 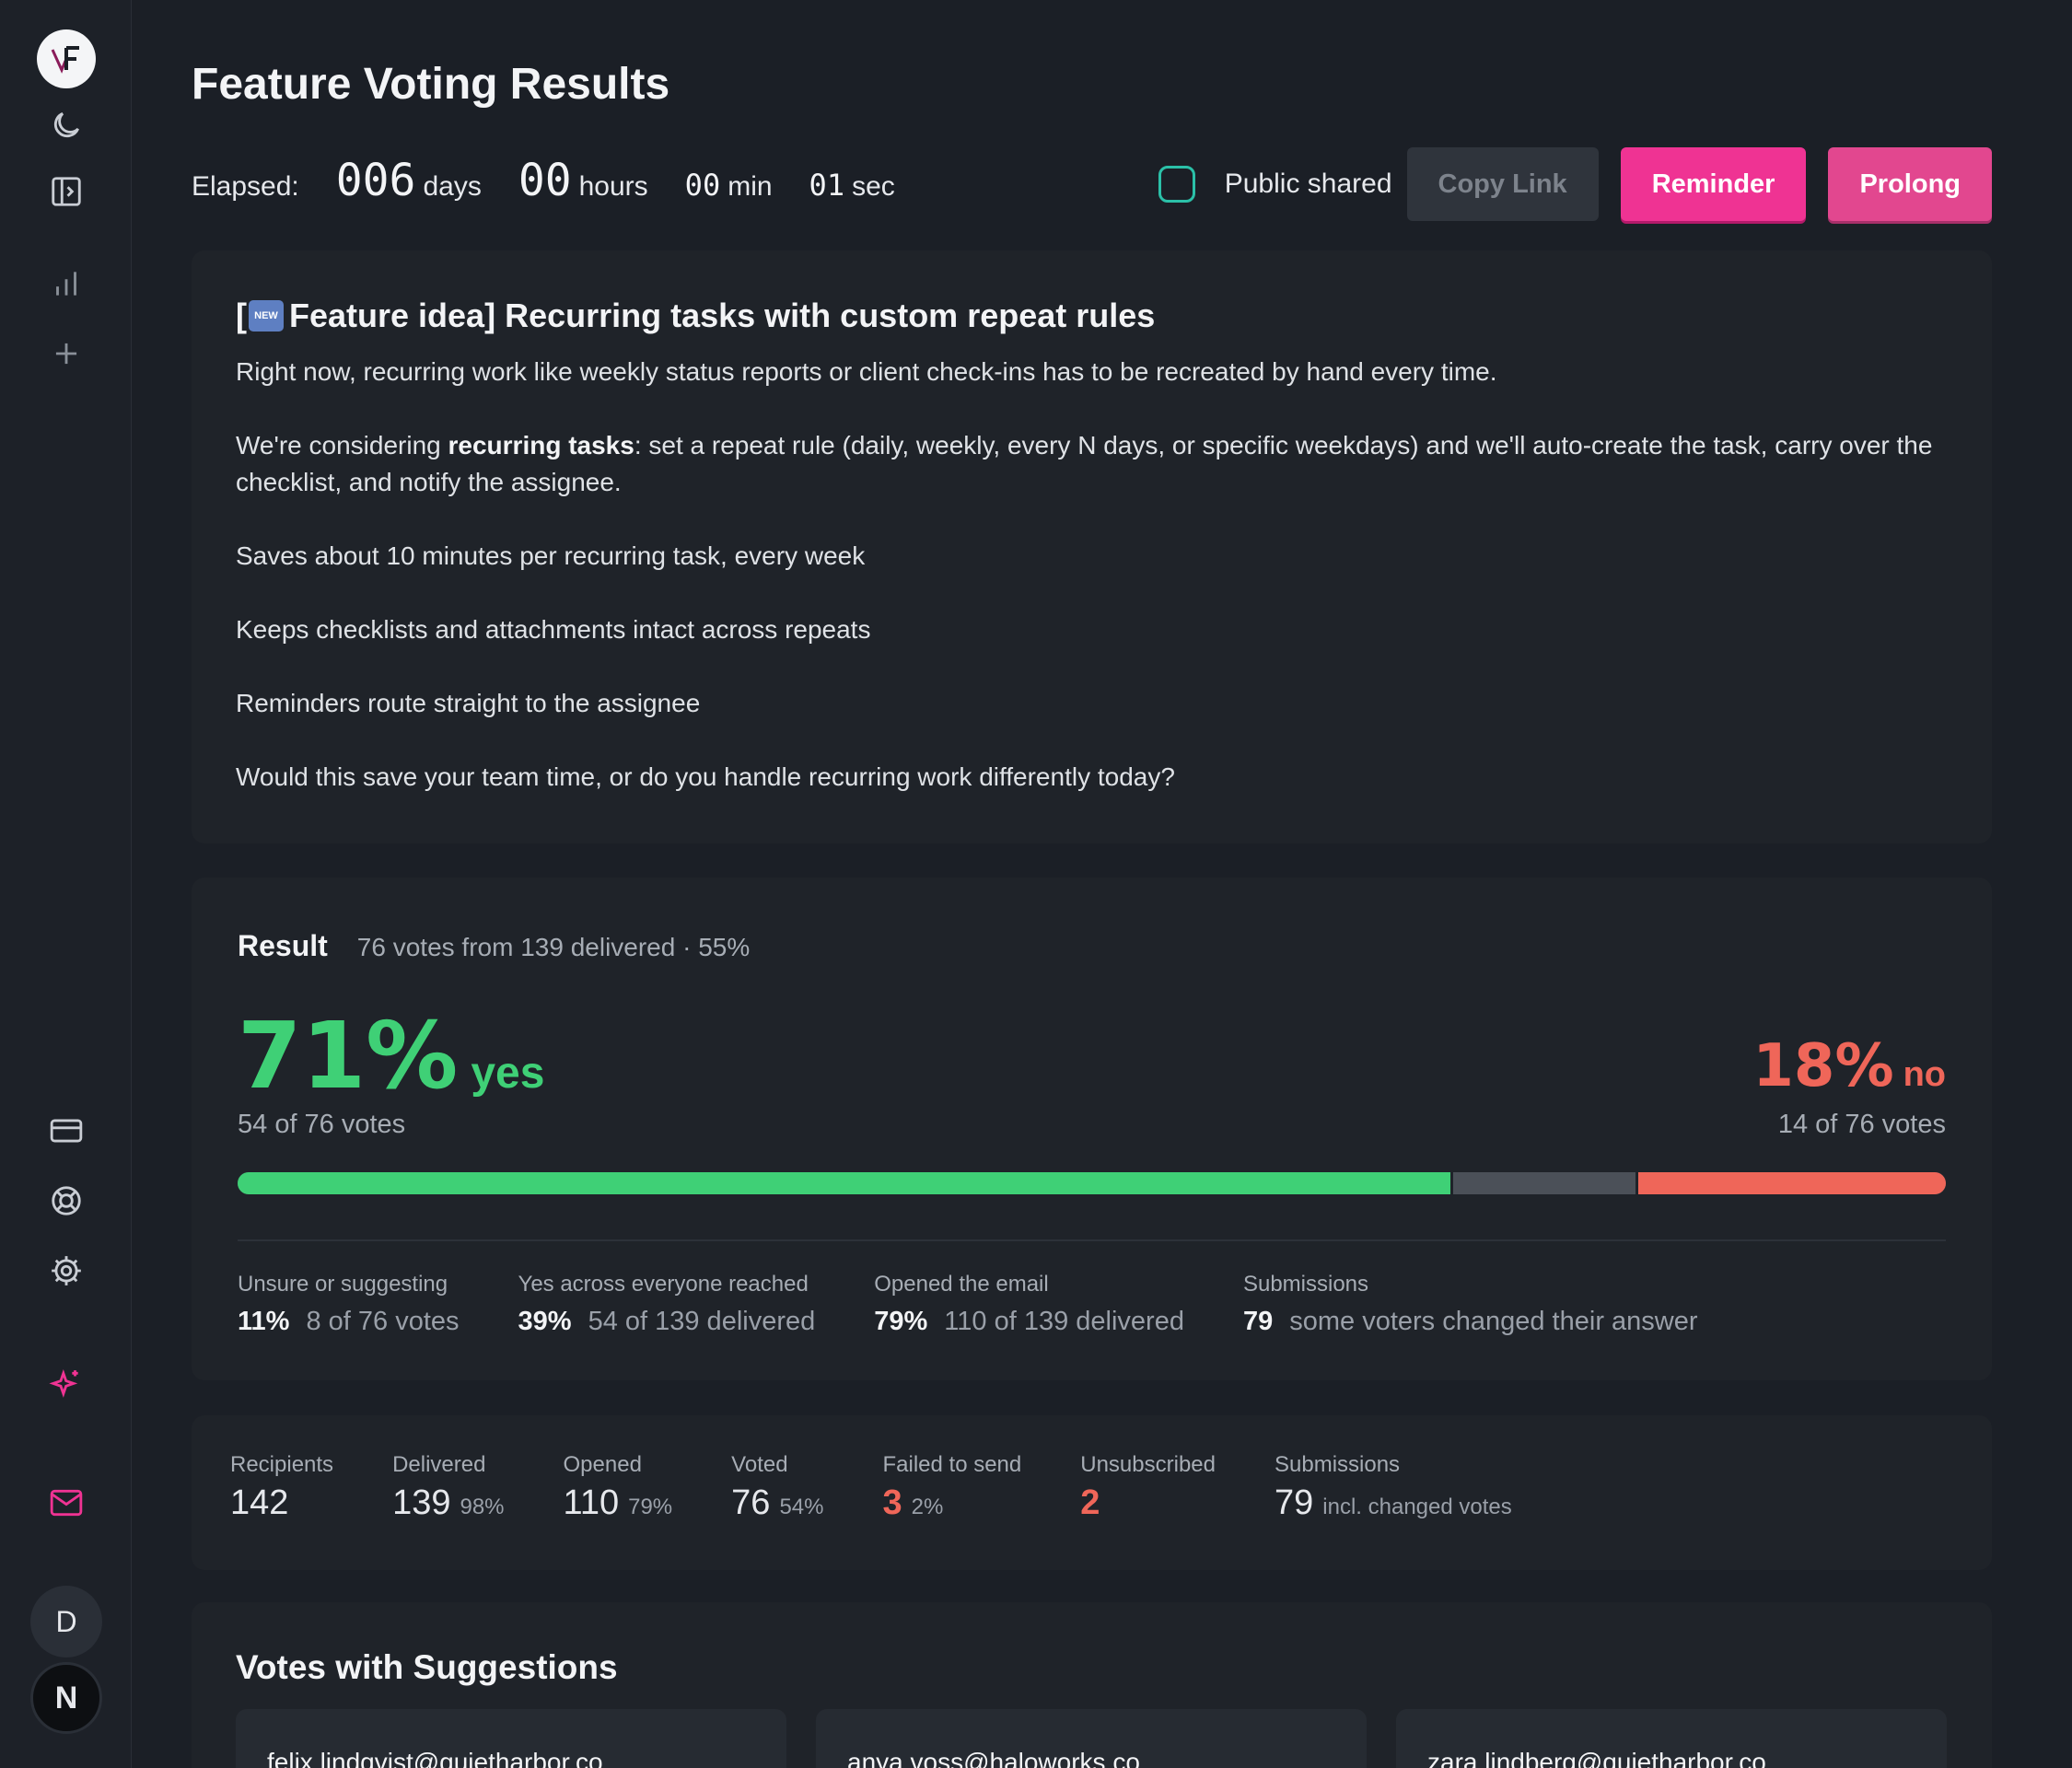 What do you see at coordinates (951, 1492) in the screenshot?
I see `stat-failed: Failed to send 3 2%` at bounding box center [951, 1492].